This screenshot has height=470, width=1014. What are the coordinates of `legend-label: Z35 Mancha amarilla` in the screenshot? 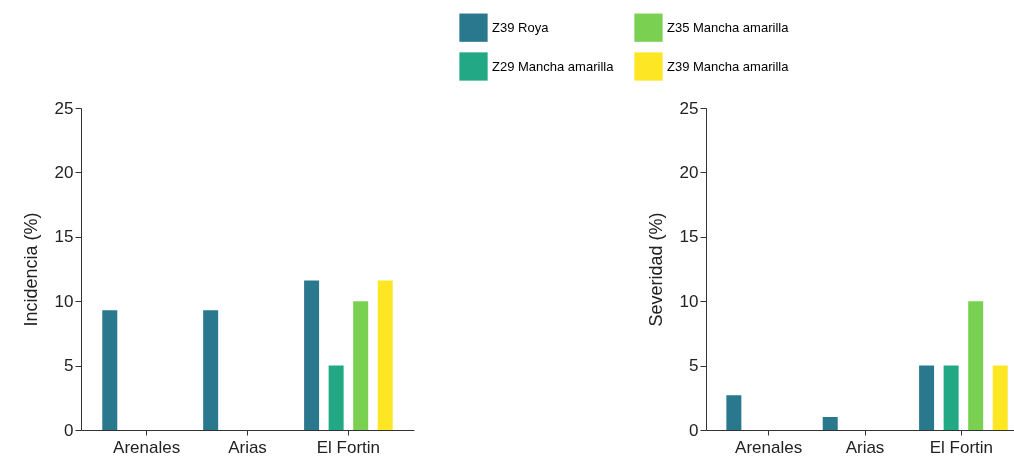 It's located at (728, 27).